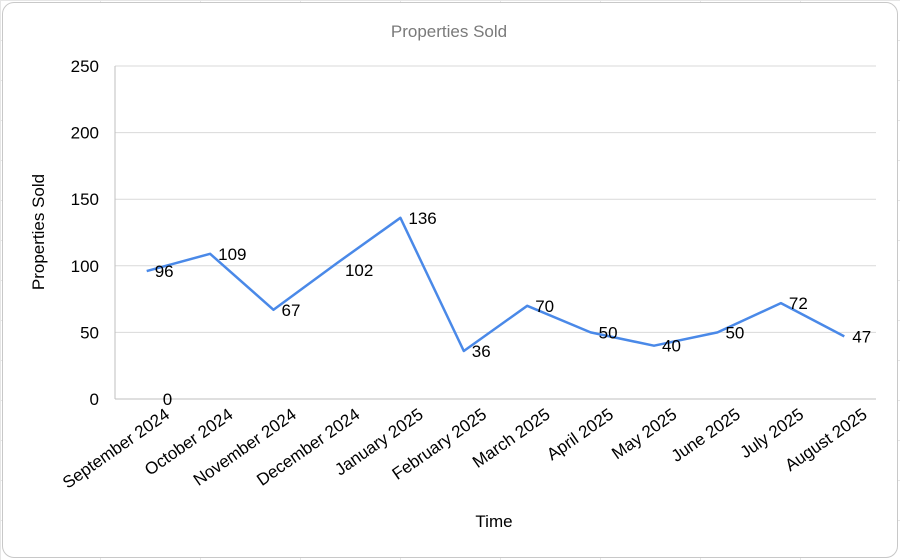  What do you see at coordinates (481, 351) in the screenshot?
I see `data-label: 36` at bounding box center [481, 351].